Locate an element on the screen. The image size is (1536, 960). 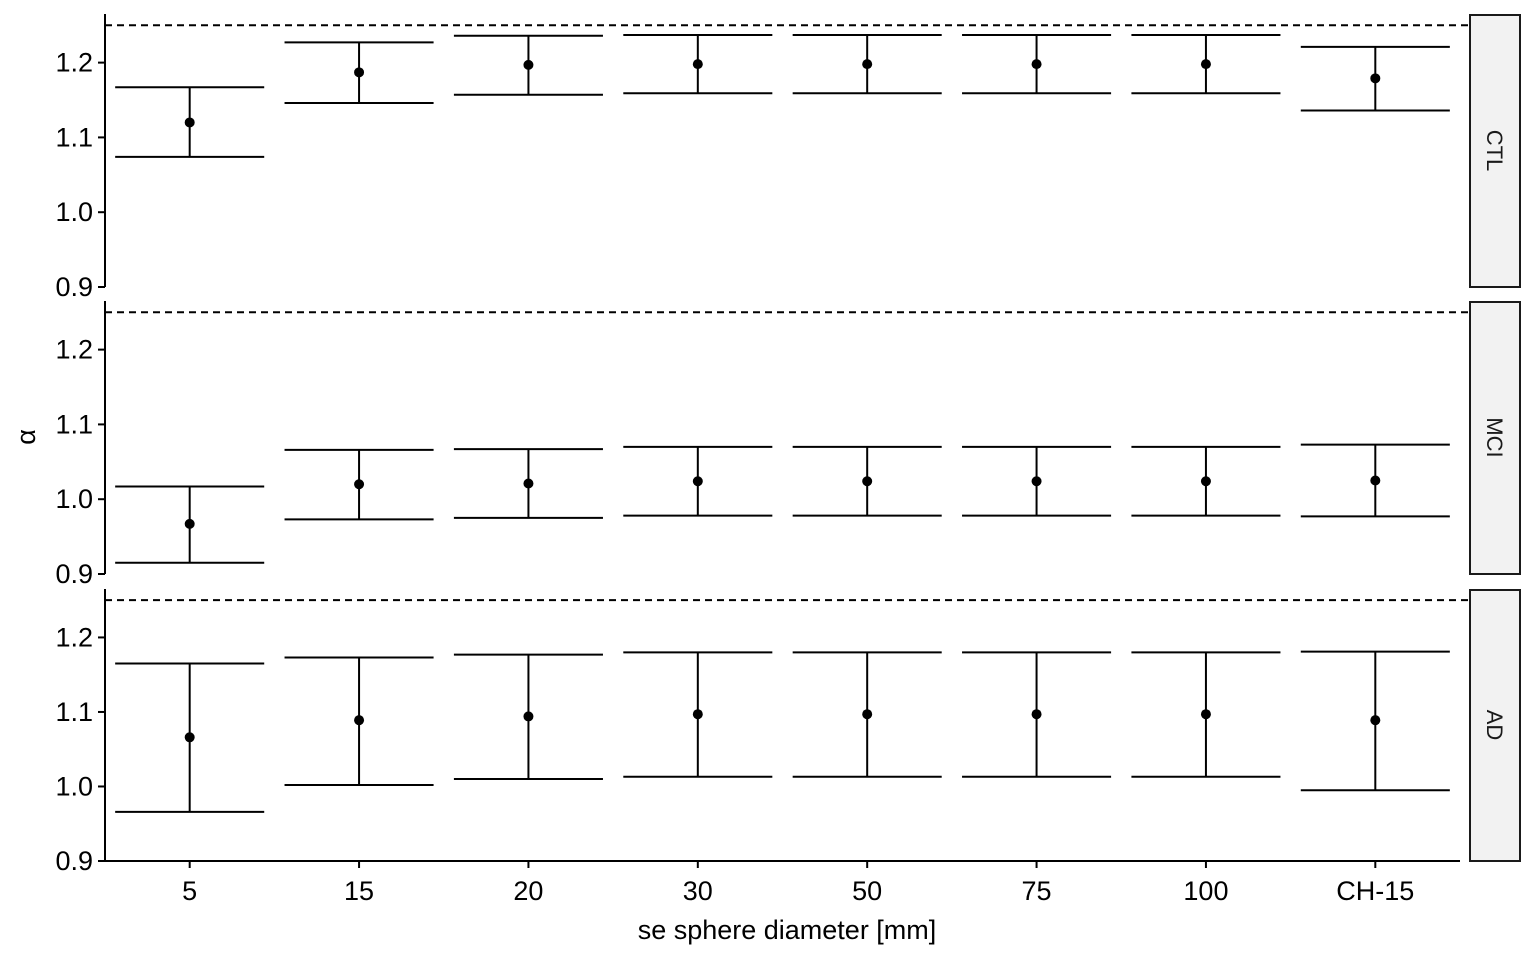
x-tick-label: CH-15 is located at coordinates (1375, 891).